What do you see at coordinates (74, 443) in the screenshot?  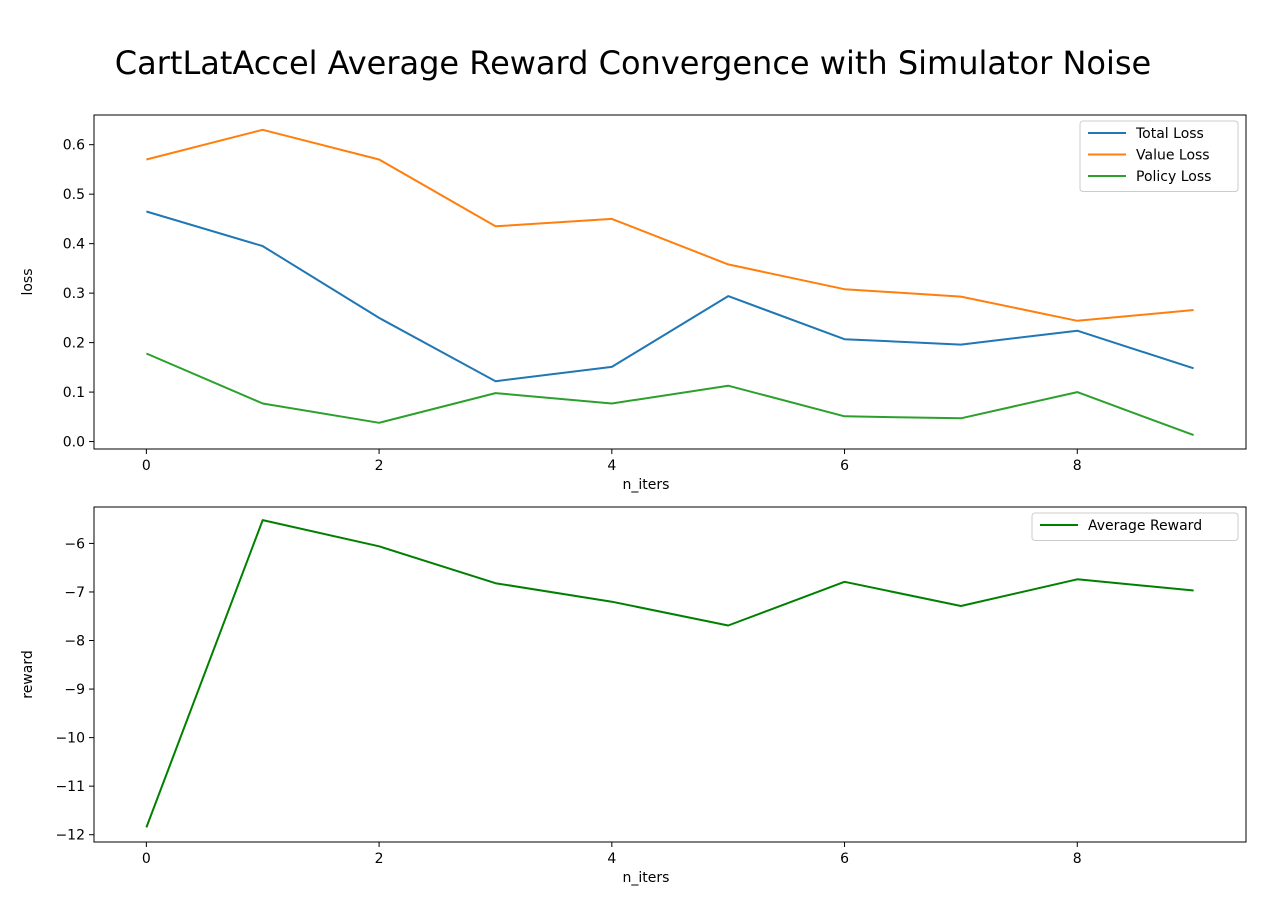 I see `y-tick-label: 0.0` at bounding box center [74, 443].